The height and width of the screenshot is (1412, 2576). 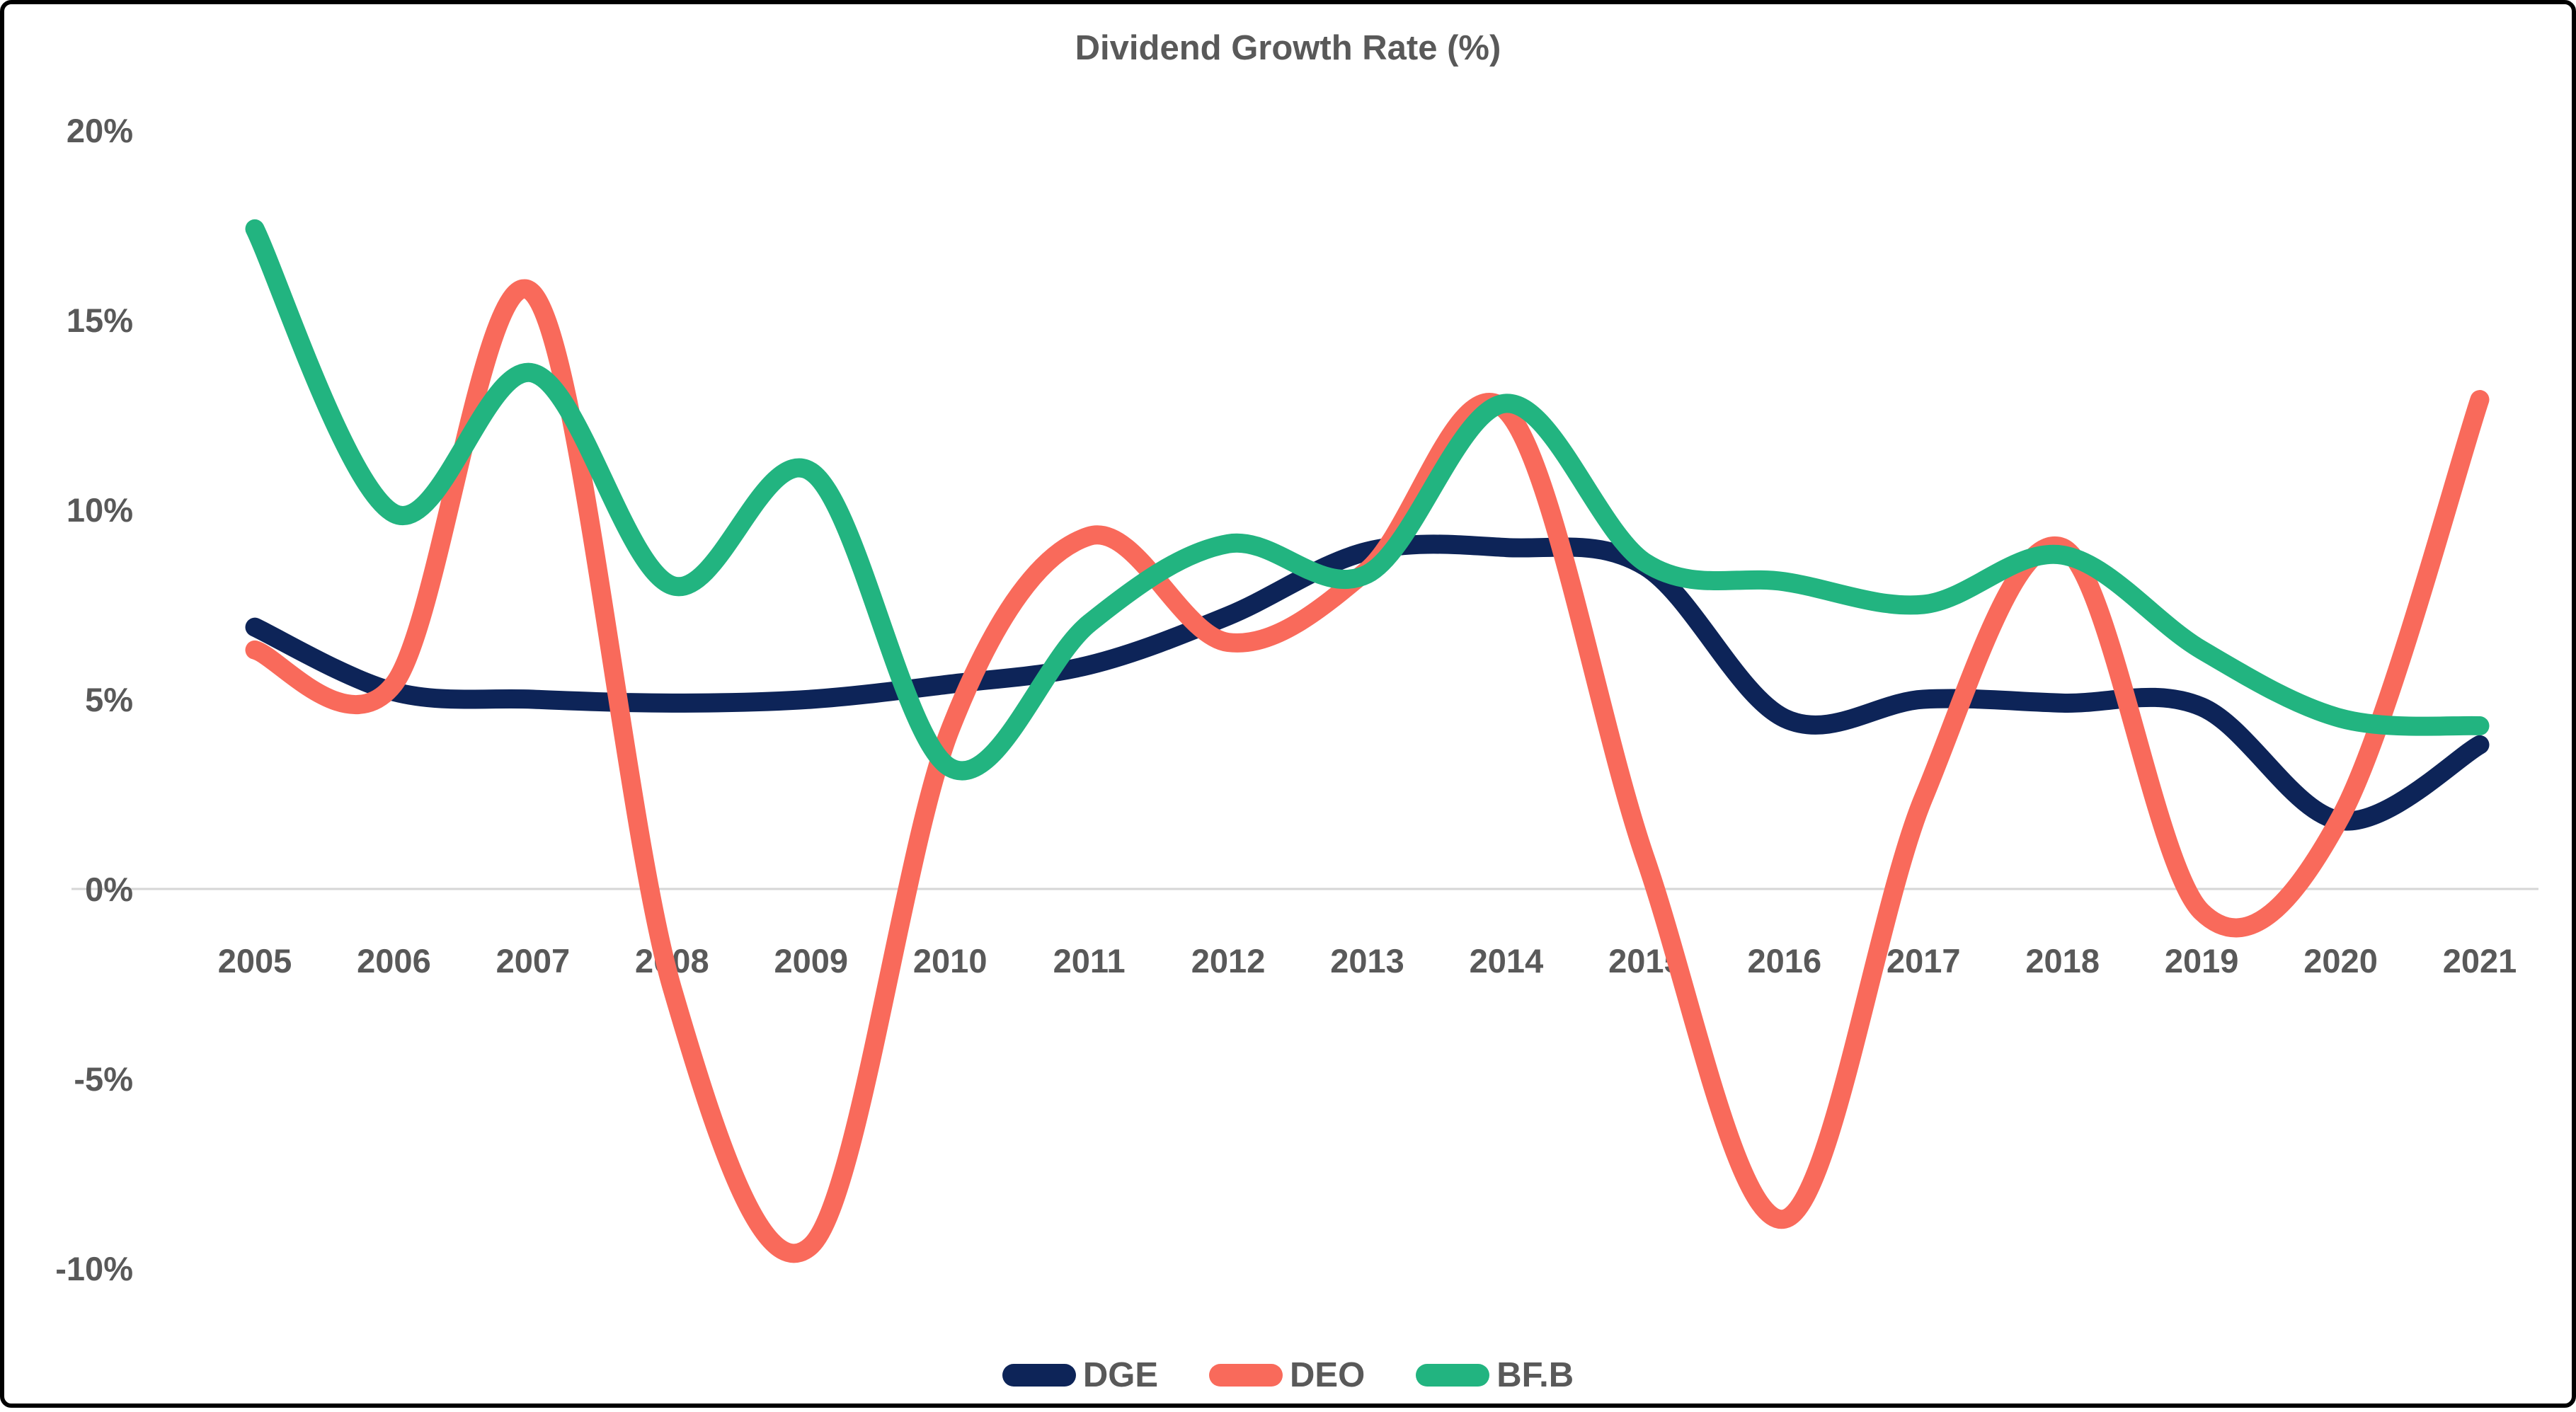 What do you see at coordinates (1924, 961) in the screenshot?
I see `x-axis-tick-label: 2017` at bounding box center [1924, 961].